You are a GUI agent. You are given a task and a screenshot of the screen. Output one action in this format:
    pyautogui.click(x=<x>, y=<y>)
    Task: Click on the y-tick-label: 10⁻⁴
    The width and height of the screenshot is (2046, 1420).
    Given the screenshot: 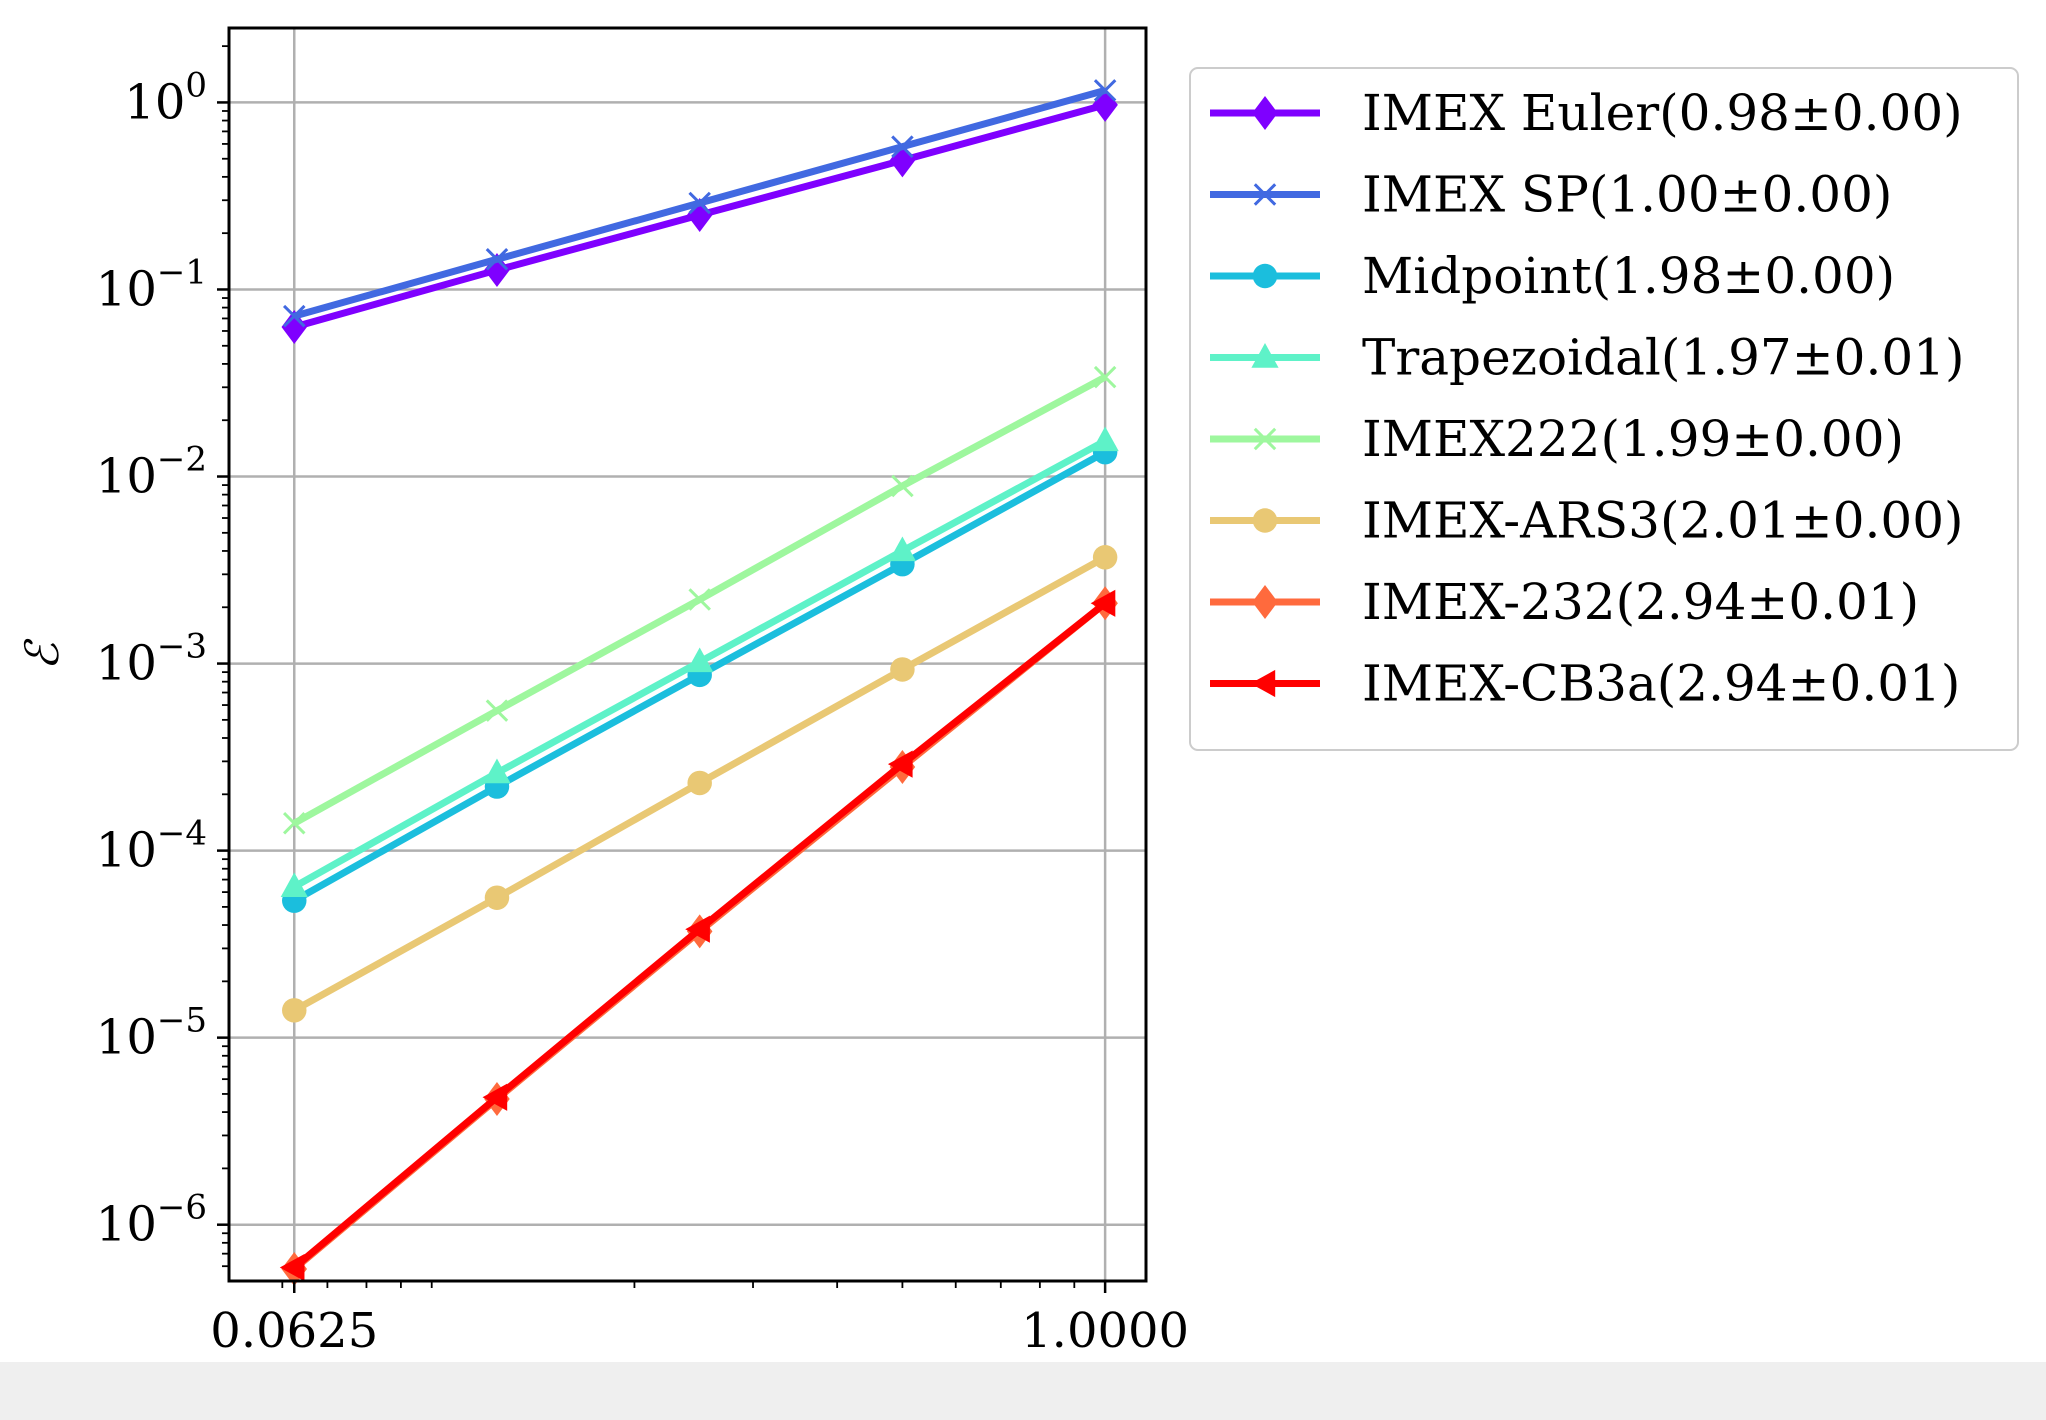 What is the action you would take?
    pyautogui.click(x=151, y=846)
    